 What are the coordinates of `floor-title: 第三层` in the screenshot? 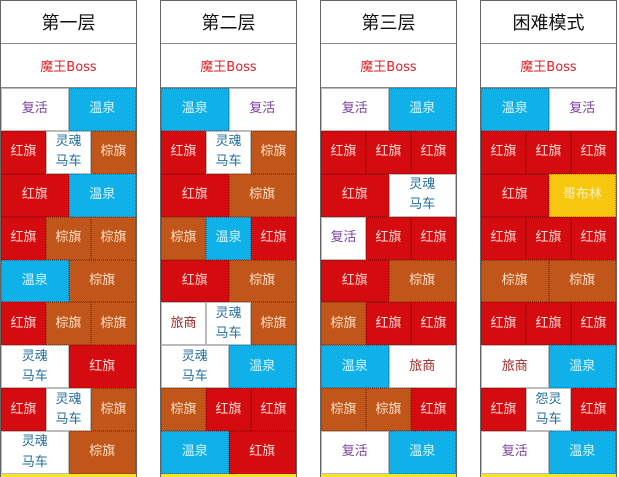 It's located at (388, 22).